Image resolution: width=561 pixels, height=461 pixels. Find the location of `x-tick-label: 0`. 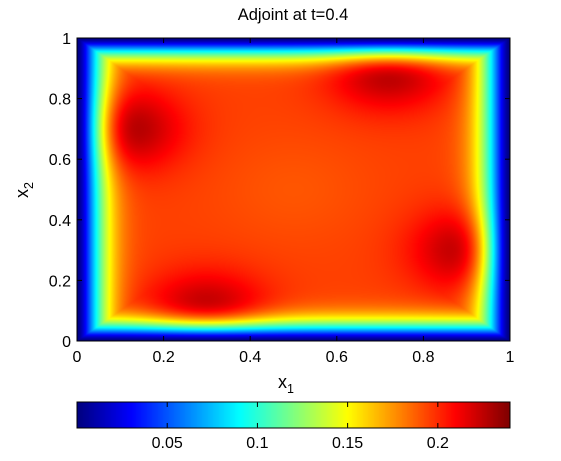

x-tick-label: 0 is located at coordinates (77, 357).